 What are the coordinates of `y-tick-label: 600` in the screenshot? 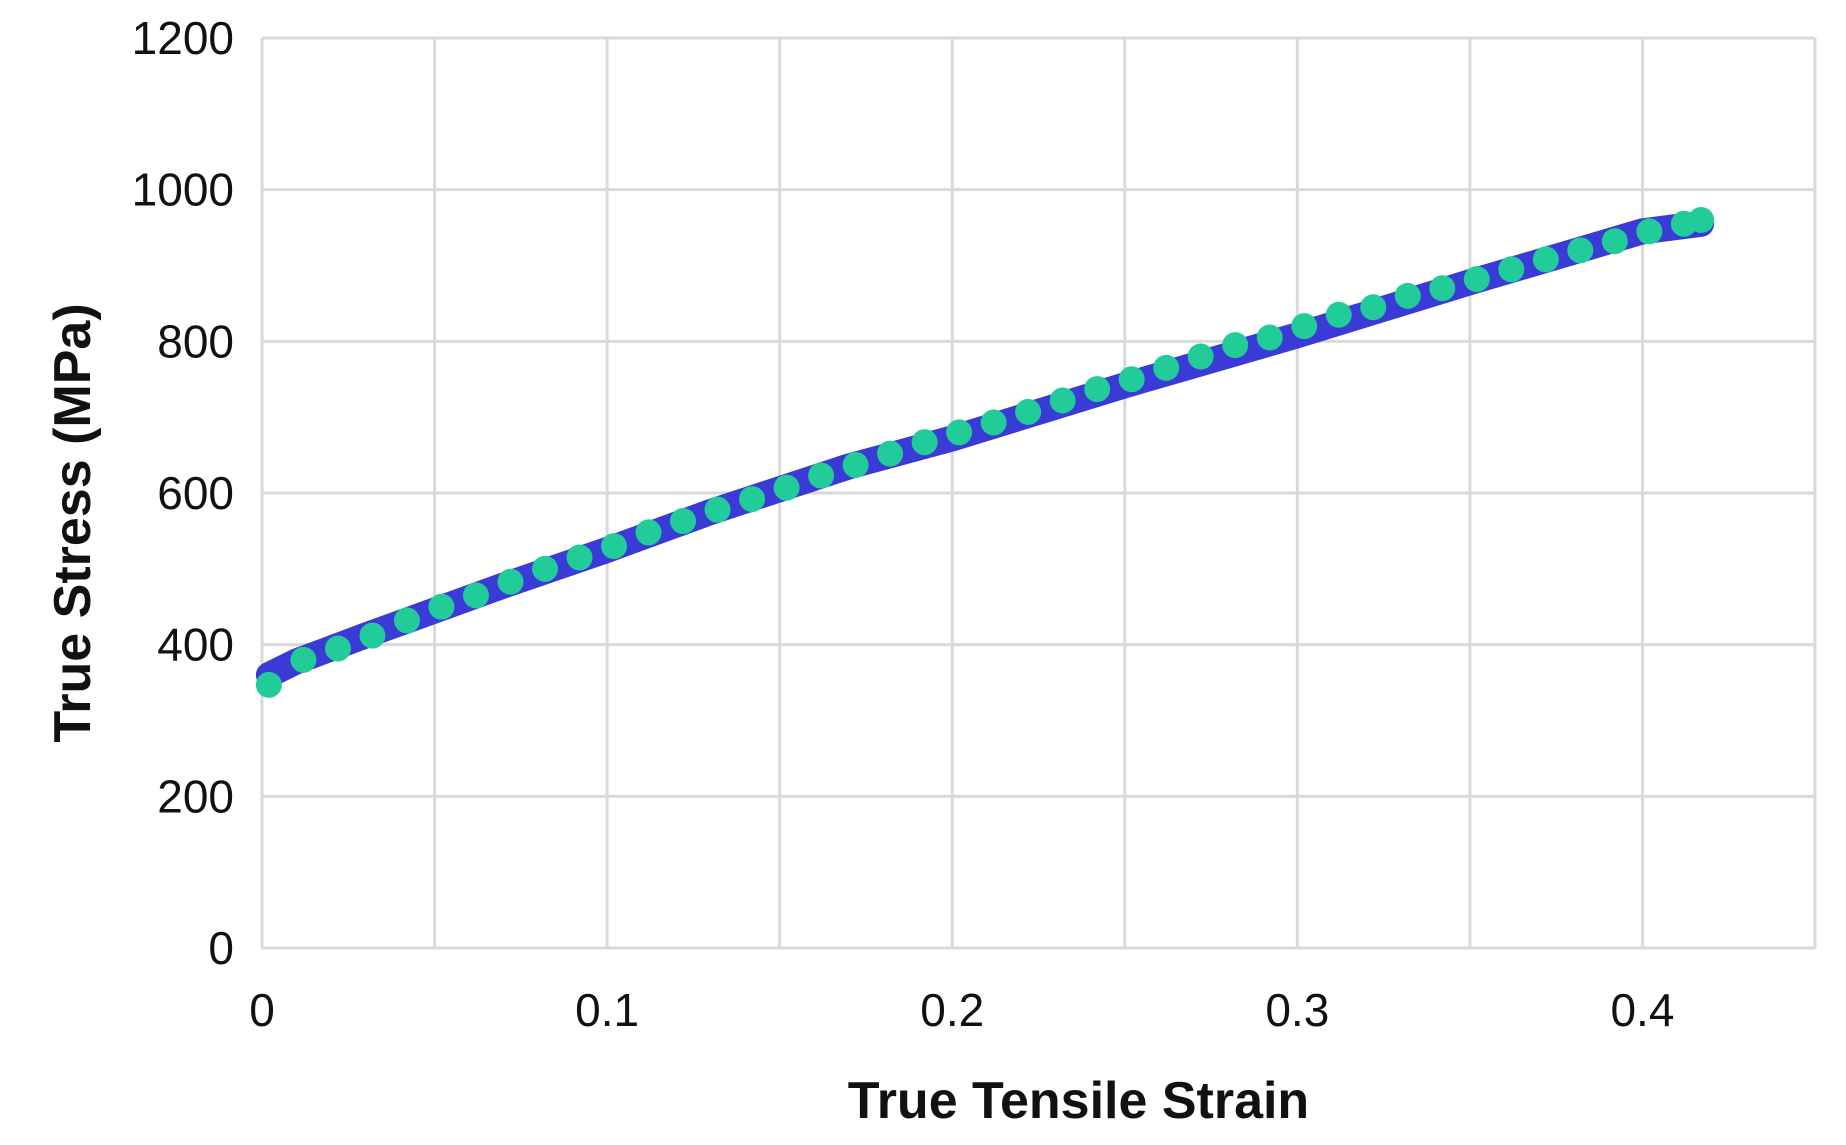 It's located at (195, 493).